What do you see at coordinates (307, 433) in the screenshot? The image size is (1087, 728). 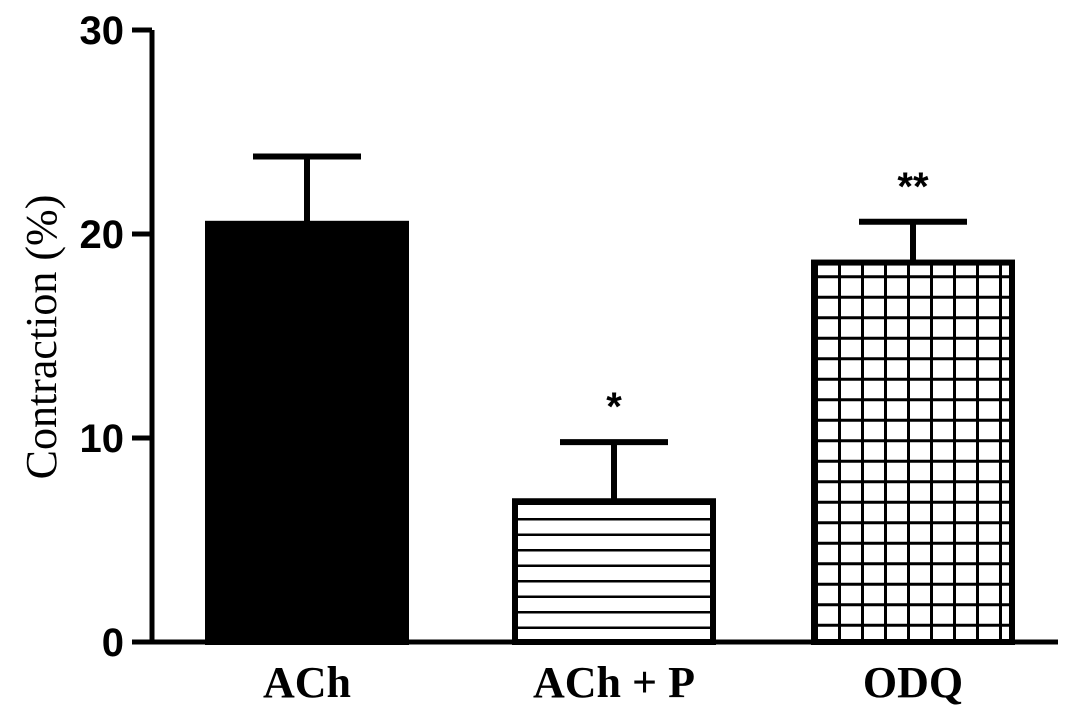 I see `bar-ach` at bounding box center [307, 433].